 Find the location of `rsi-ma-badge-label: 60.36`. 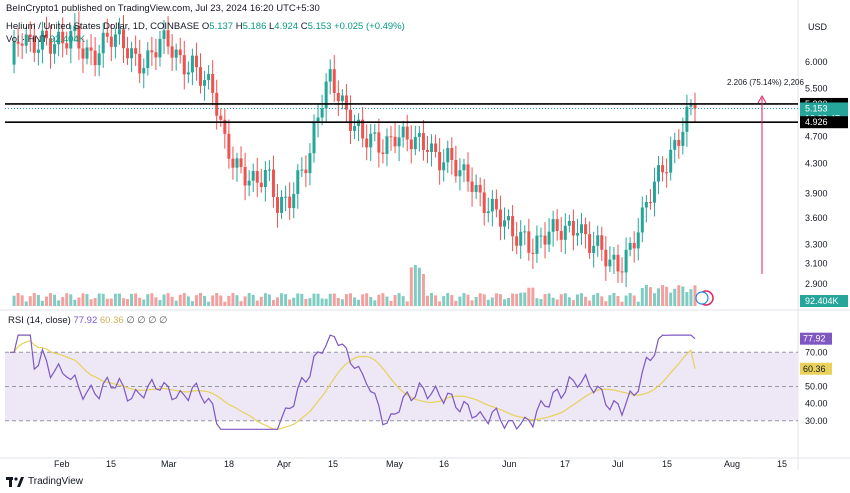

rsi-ma-badge-label: 60.36 is located at coordinates (814, 369).